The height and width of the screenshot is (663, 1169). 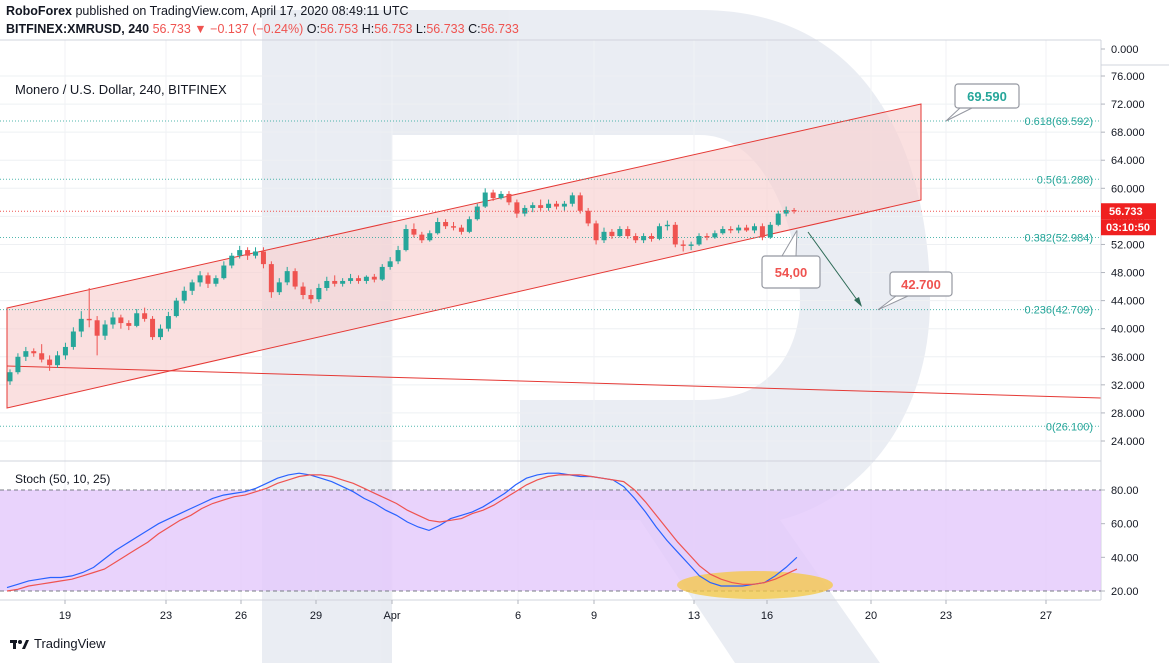 What do you see at coordinates (1128, 442) in the screenshot?
I see `price-tick-label: 24.000` at bounding box center [1128, 442].